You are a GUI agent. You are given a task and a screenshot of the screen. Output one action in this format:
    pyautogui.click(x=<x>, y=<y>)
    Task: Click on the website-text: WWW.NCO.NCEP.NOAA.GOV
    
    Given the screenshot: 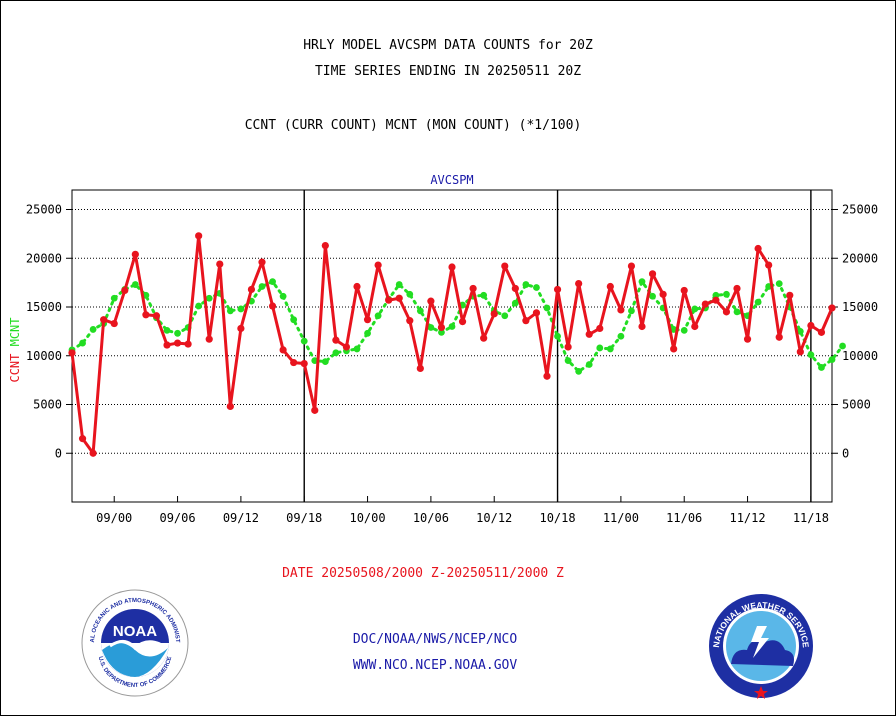 What is the action you would take?
    pyautogui.click(x=435, y=665)
    